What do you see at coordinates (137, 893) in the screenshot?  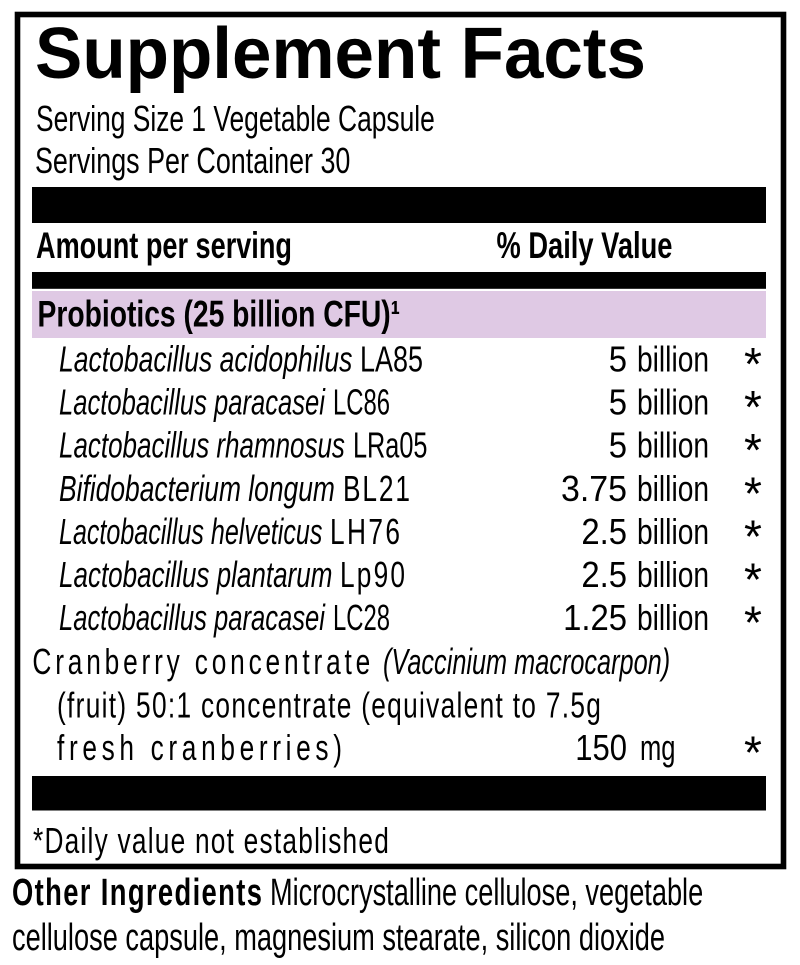 I see `svg-text: Other Ingredients` at bounding box center [137, 893].